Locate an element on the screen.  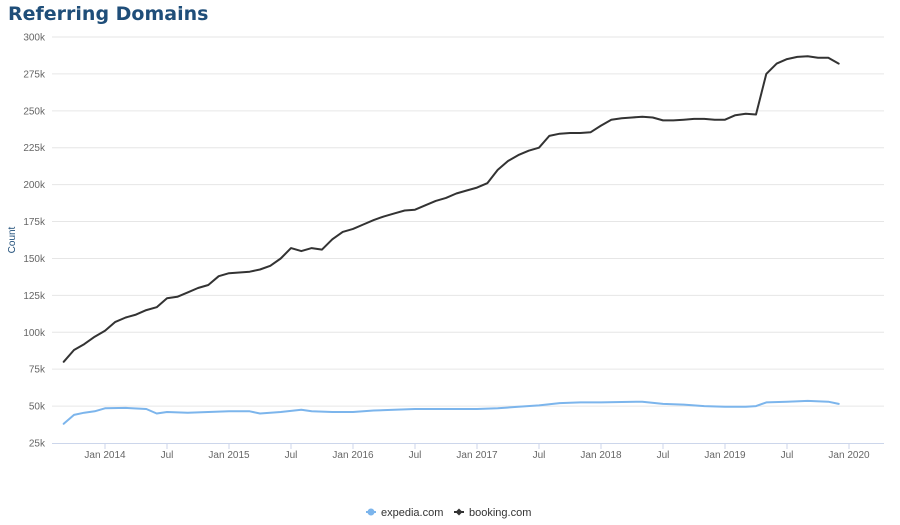
legend: expedia.com booking.com is located at coordinates (448, 513).